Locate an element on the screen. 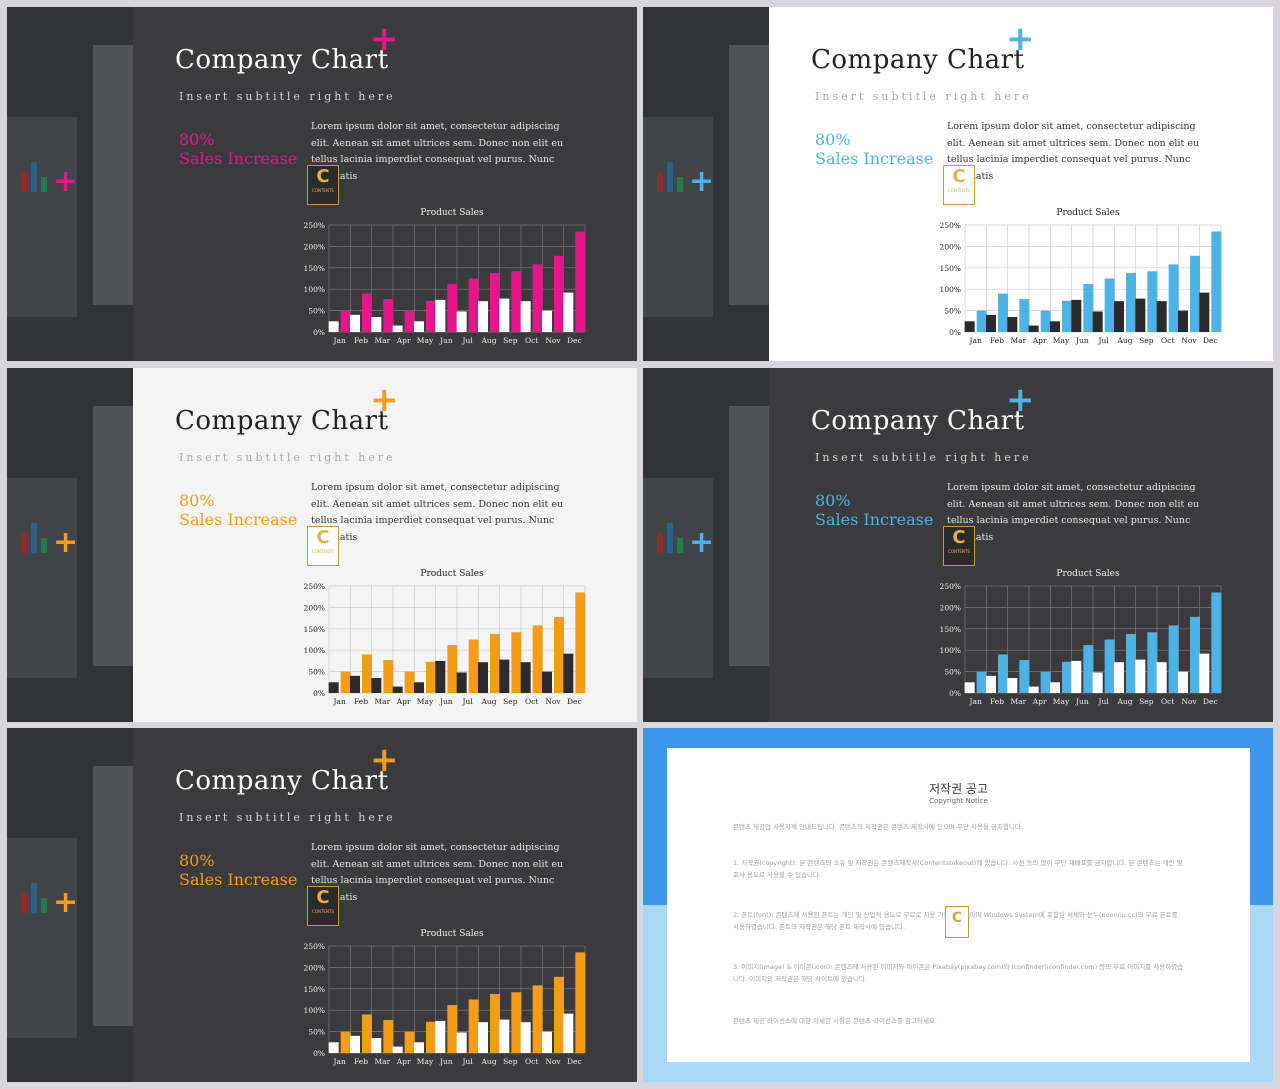  brand-logo: C CONTENTS is located at coordinates (323, 185).